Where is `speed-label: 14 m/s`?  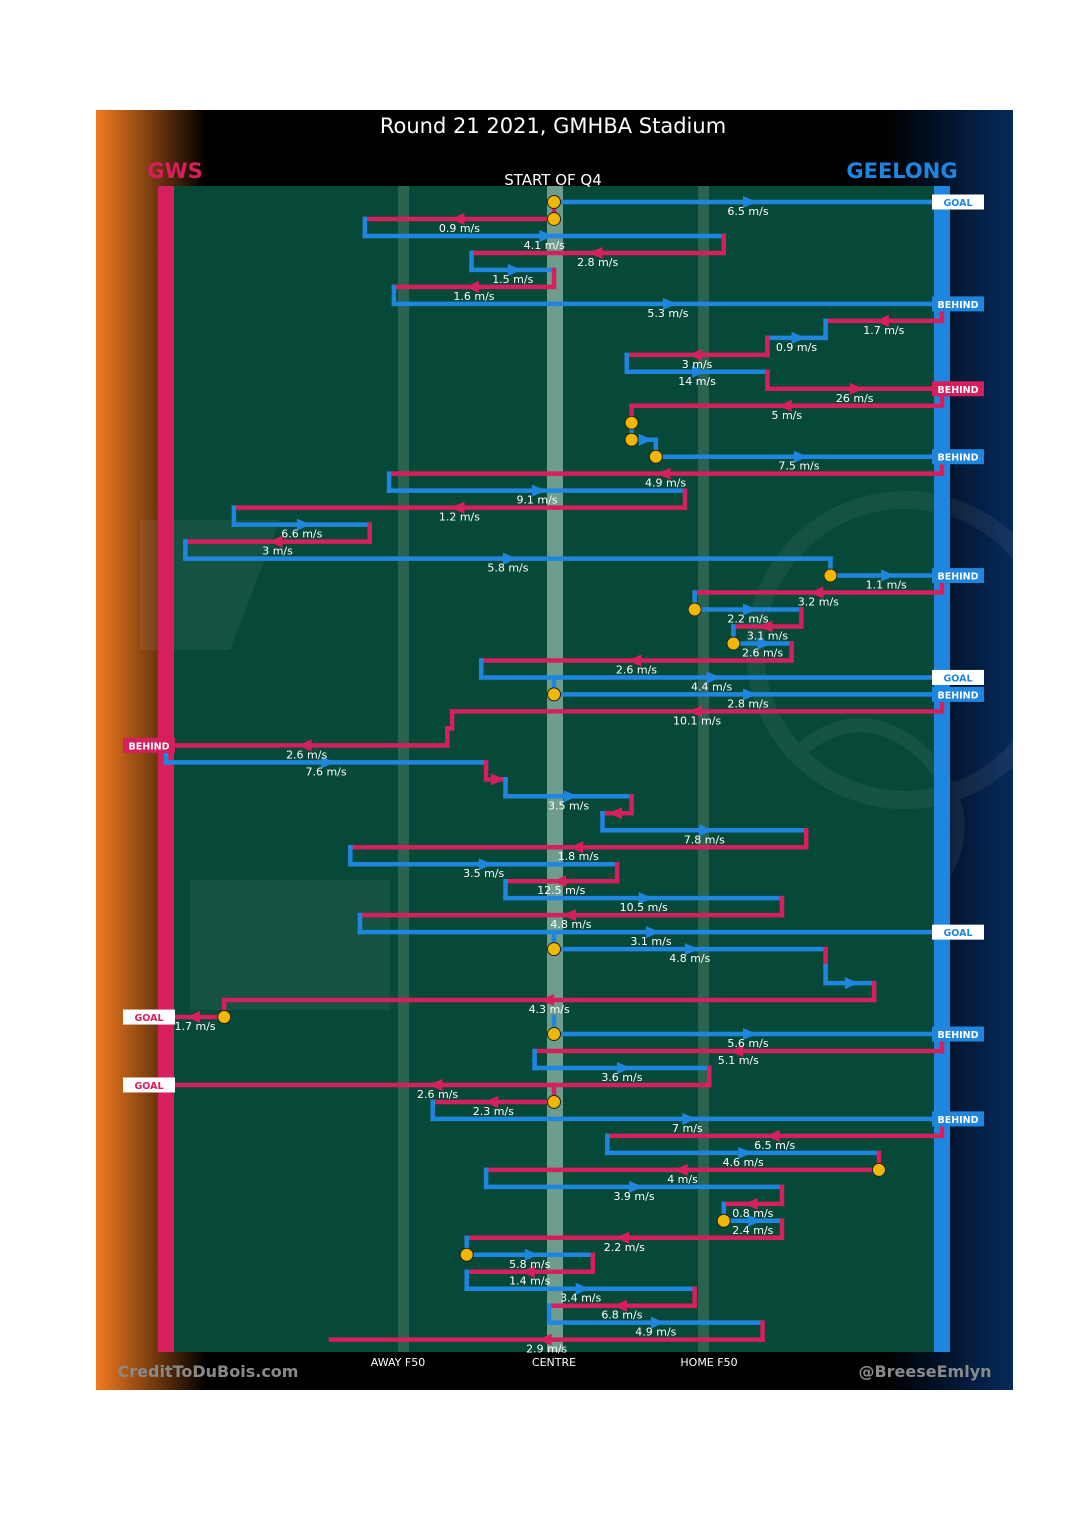 speed-label: 14 m/s is located at coordinates (697, 381).